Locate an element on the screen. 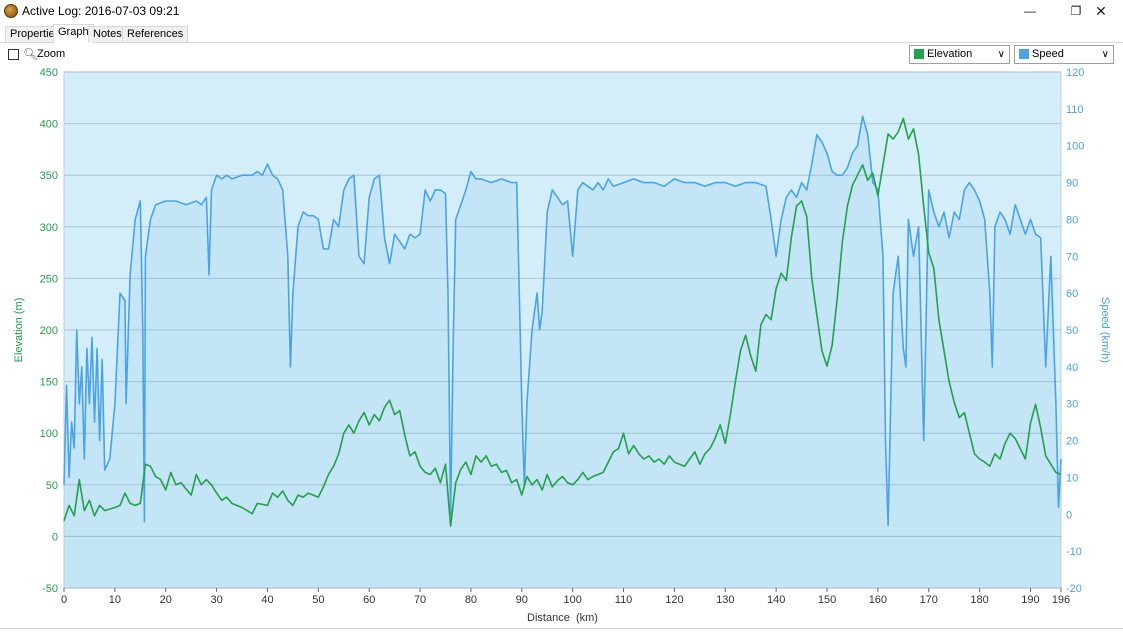 Image resolution: width=1123 pixels, height=635 pixels. y-right-tick-label: 30 is located at coordinates (1072, 405).